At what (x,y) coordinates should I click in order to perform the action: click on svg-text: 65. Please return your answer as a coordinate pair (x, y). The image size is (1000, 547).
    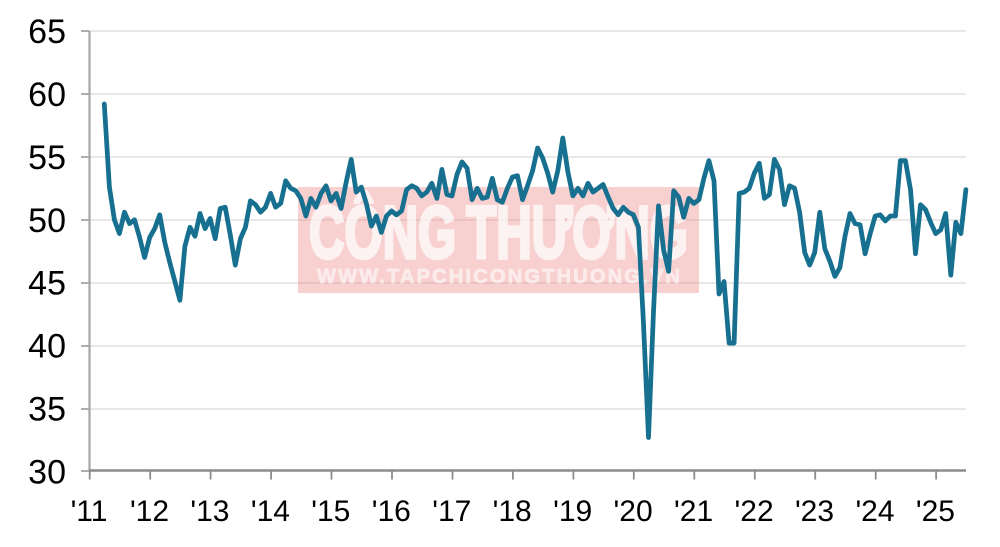
    Looking at the image, I should click on (47, 32).